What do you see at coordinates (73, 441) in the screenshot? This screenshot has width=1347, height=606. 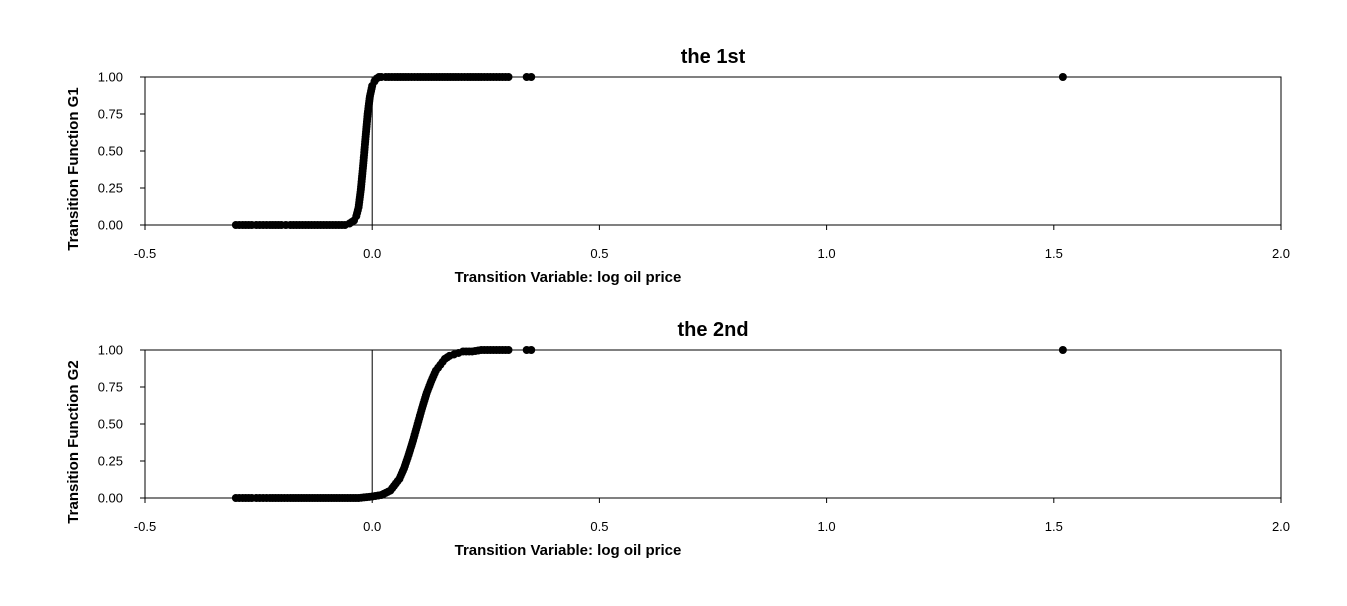 I see `y-axis-label: Transition Function G2` at bounding box center [73, 441].